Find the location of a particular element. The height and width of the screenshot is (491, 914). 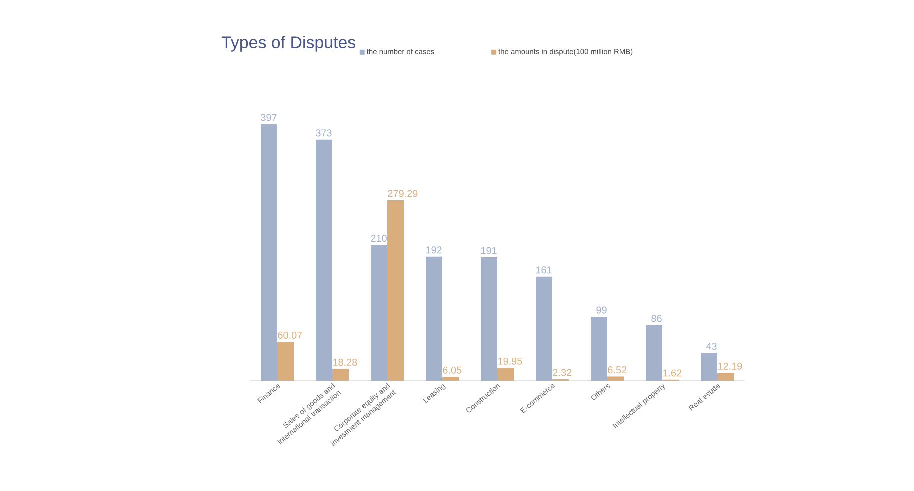

chart-title: Types of Disputes is located at coordinates (289, 44).